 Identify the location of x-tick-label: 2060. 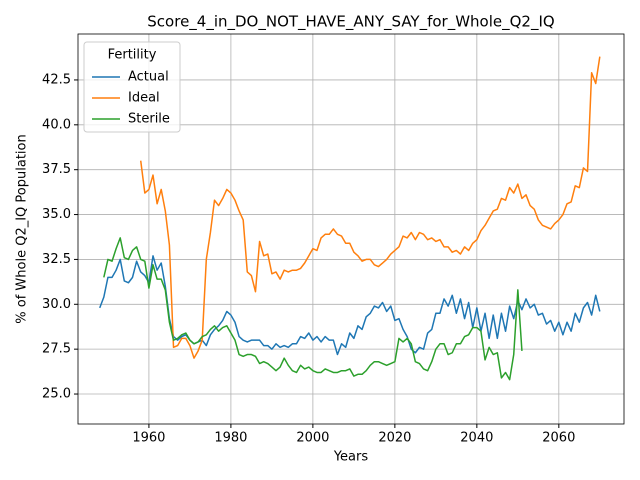
(558, 438).